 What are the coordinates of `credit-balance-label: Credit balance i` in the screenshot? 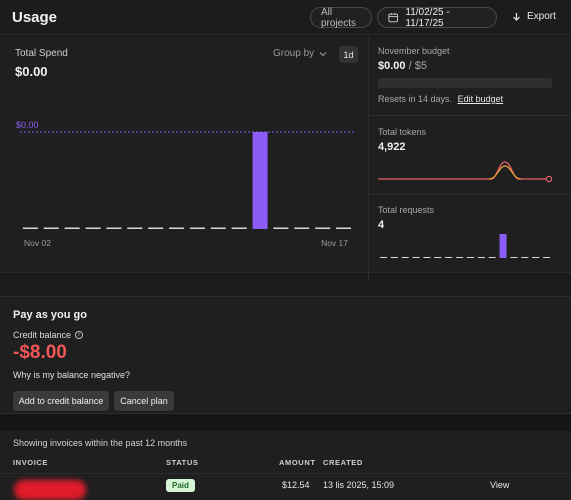 It's located at (48, 335).